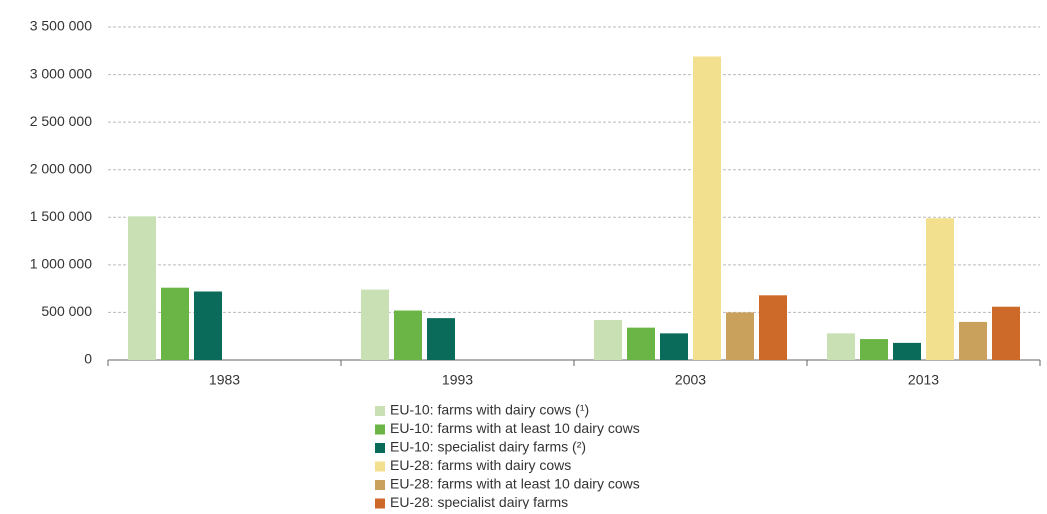 The image size is (1047, 514). I want to click on y-tick-label: 3 500 000, so click(61, 26).